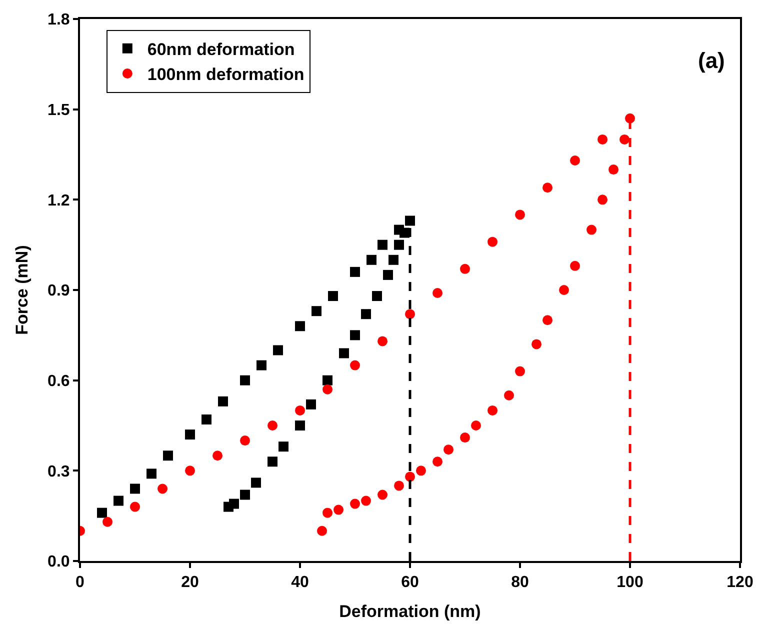 The width and height of the screenshot is (765, 630). I want to click on x-tick-label: 120, so click(740, 583).